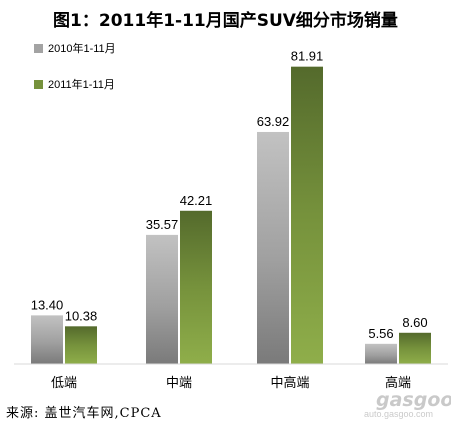  Describe the element at coordinates (289, 383) in the screenshot. I see `category-label-2: 中高端` at that location.